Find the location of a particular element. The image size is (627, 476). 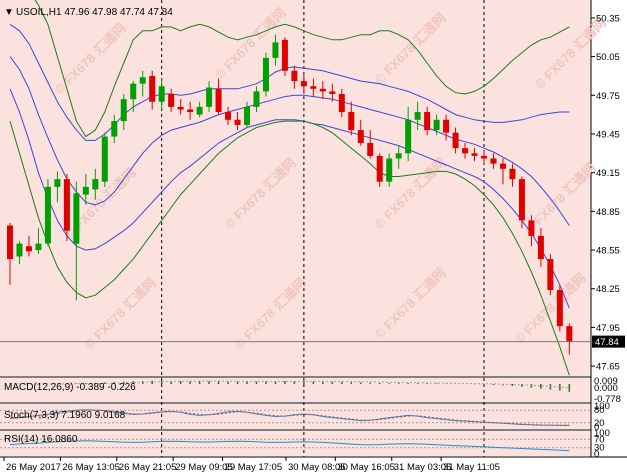

collapse-arrow-icon: ▼ is located at coordinates (9, 12).